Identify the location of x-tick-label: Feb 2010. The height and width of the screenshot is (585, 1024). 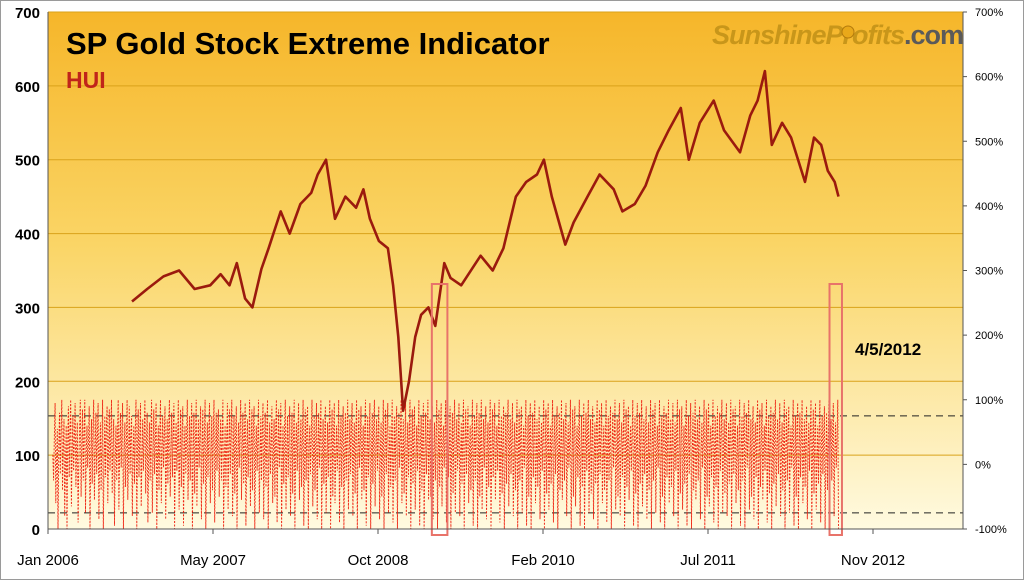
(542, 560).